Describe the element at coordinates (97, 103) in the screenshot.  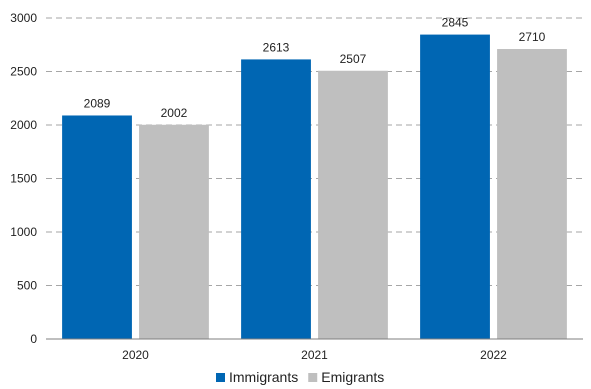
I see `data-label: 2089` at that location.